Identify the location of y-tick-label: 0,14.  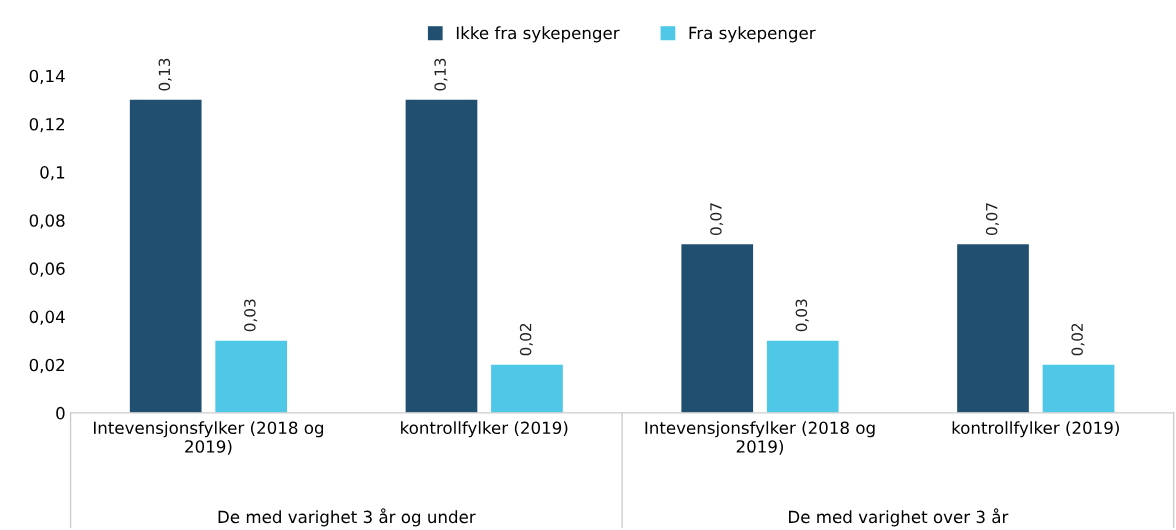
(47, 77).